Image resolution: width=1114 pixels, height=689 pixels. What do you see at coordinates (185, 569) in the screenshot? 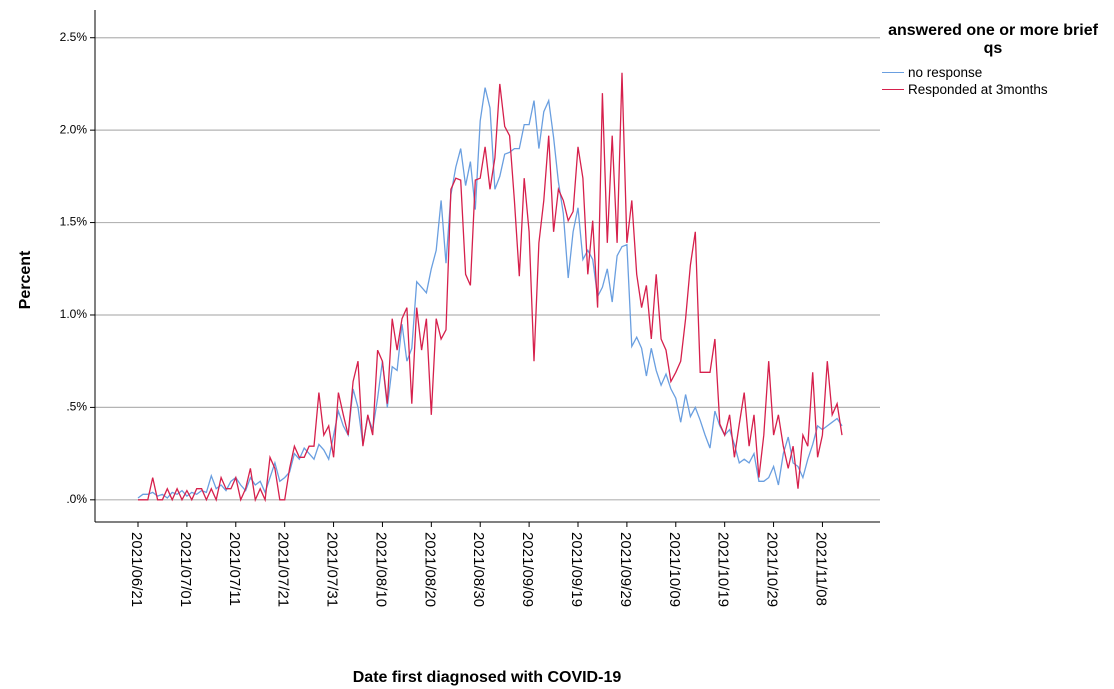
I see `x-tick-label: 2021/07/01` at bounding box center [185, 569].